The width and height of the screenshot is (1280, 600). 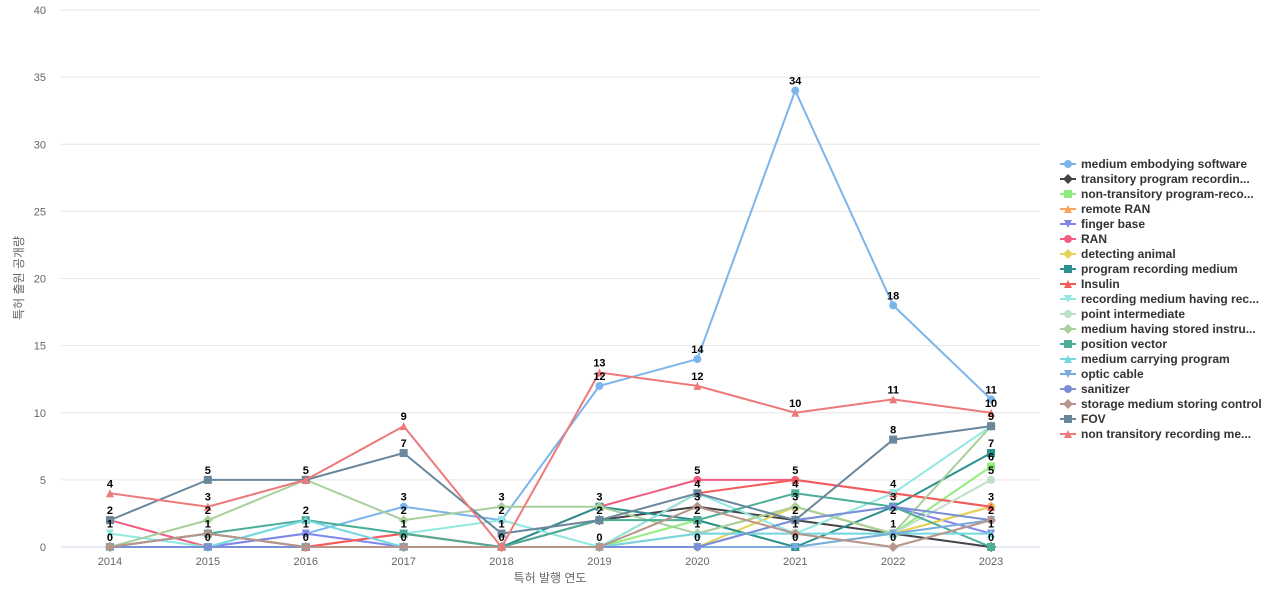 I want to click on data-point-0-2017, so click(x=403, y=506).